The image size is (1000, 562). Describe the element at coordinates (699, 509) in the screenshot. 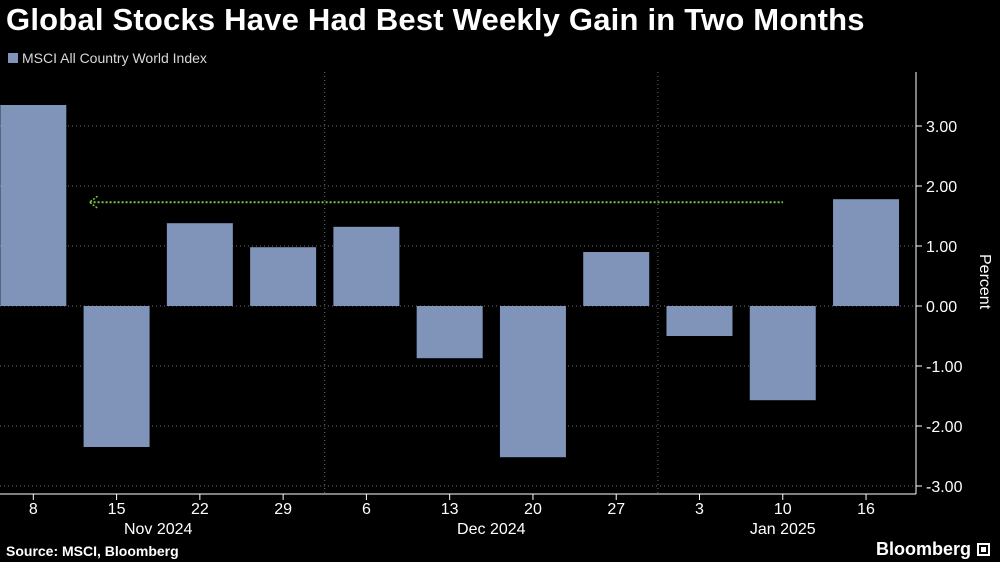

I see `x-tick-label: 3` at that location.